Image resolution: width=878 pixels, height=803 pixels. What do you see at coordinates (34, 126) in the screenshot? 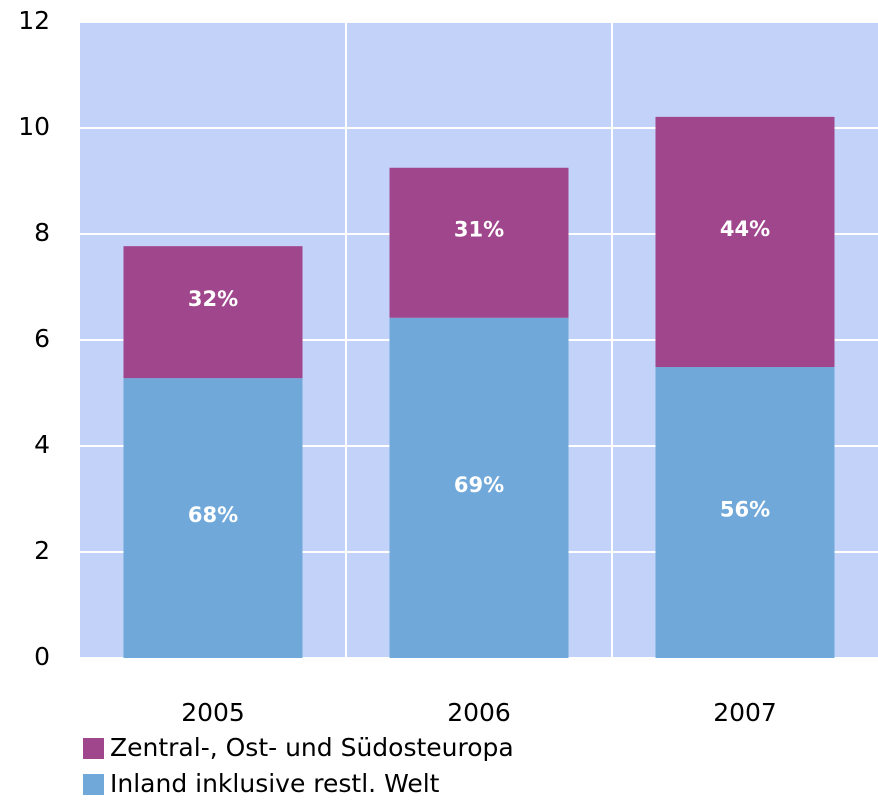
I see `y-tick-label: 10` at bounding box center [34, 126].